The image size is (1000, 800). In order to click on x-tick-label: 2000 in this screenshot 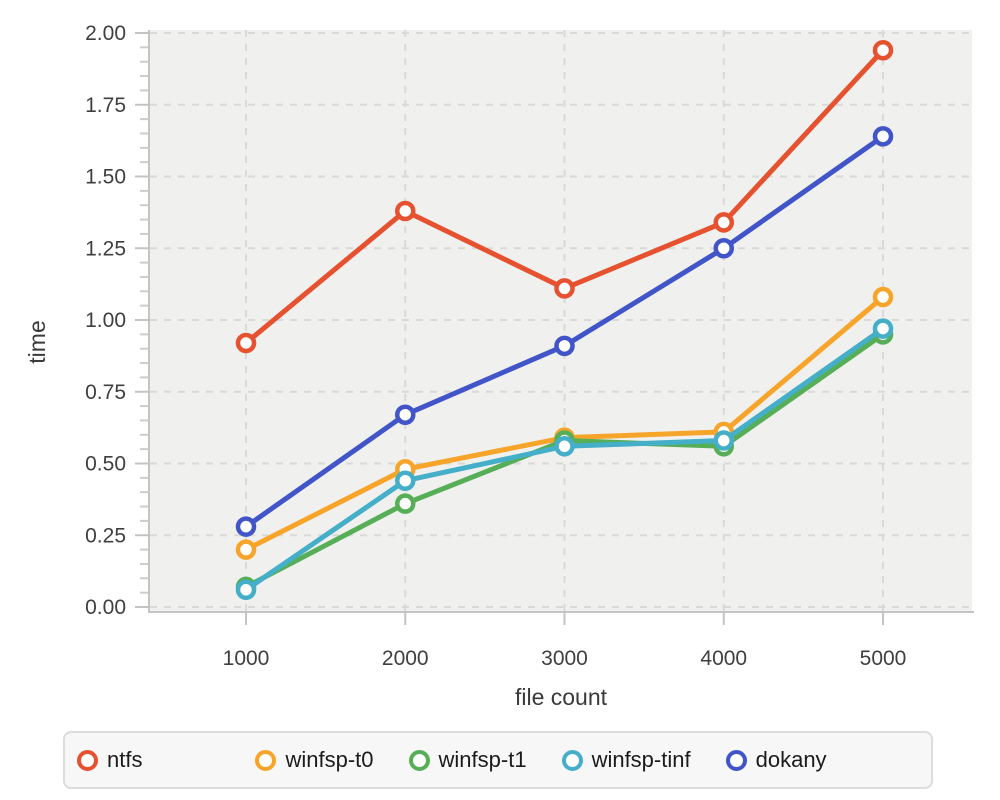, I will do `click(405, 658)`.